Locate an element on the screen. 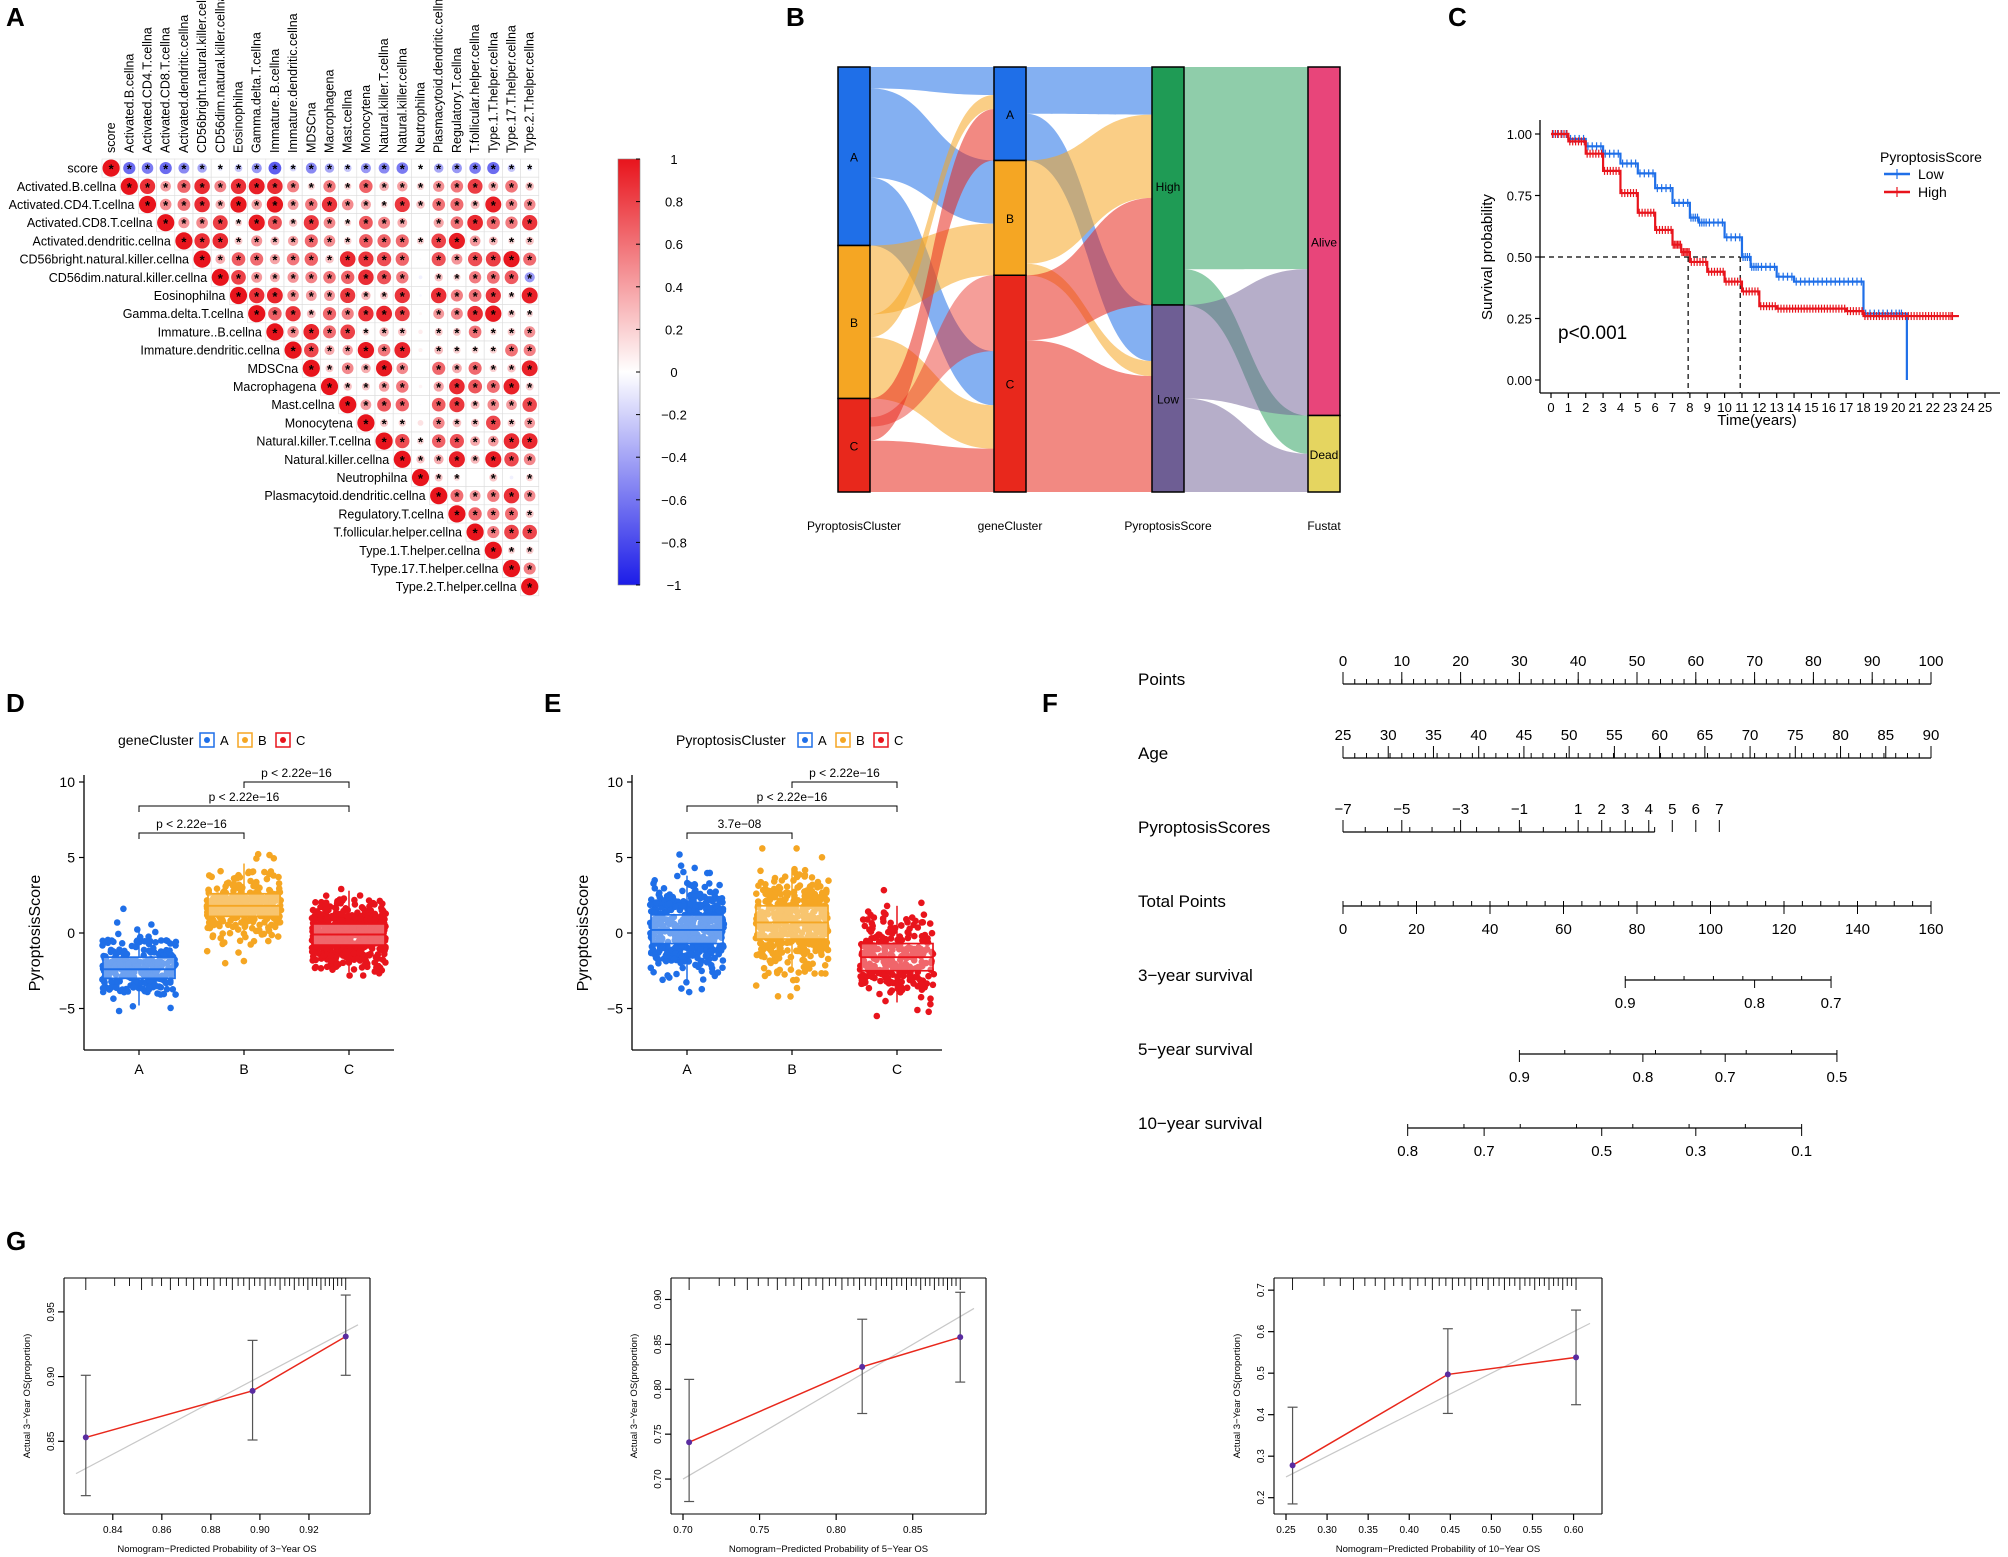  x-tick-label: 19 is located at coordinates (1881, 407).